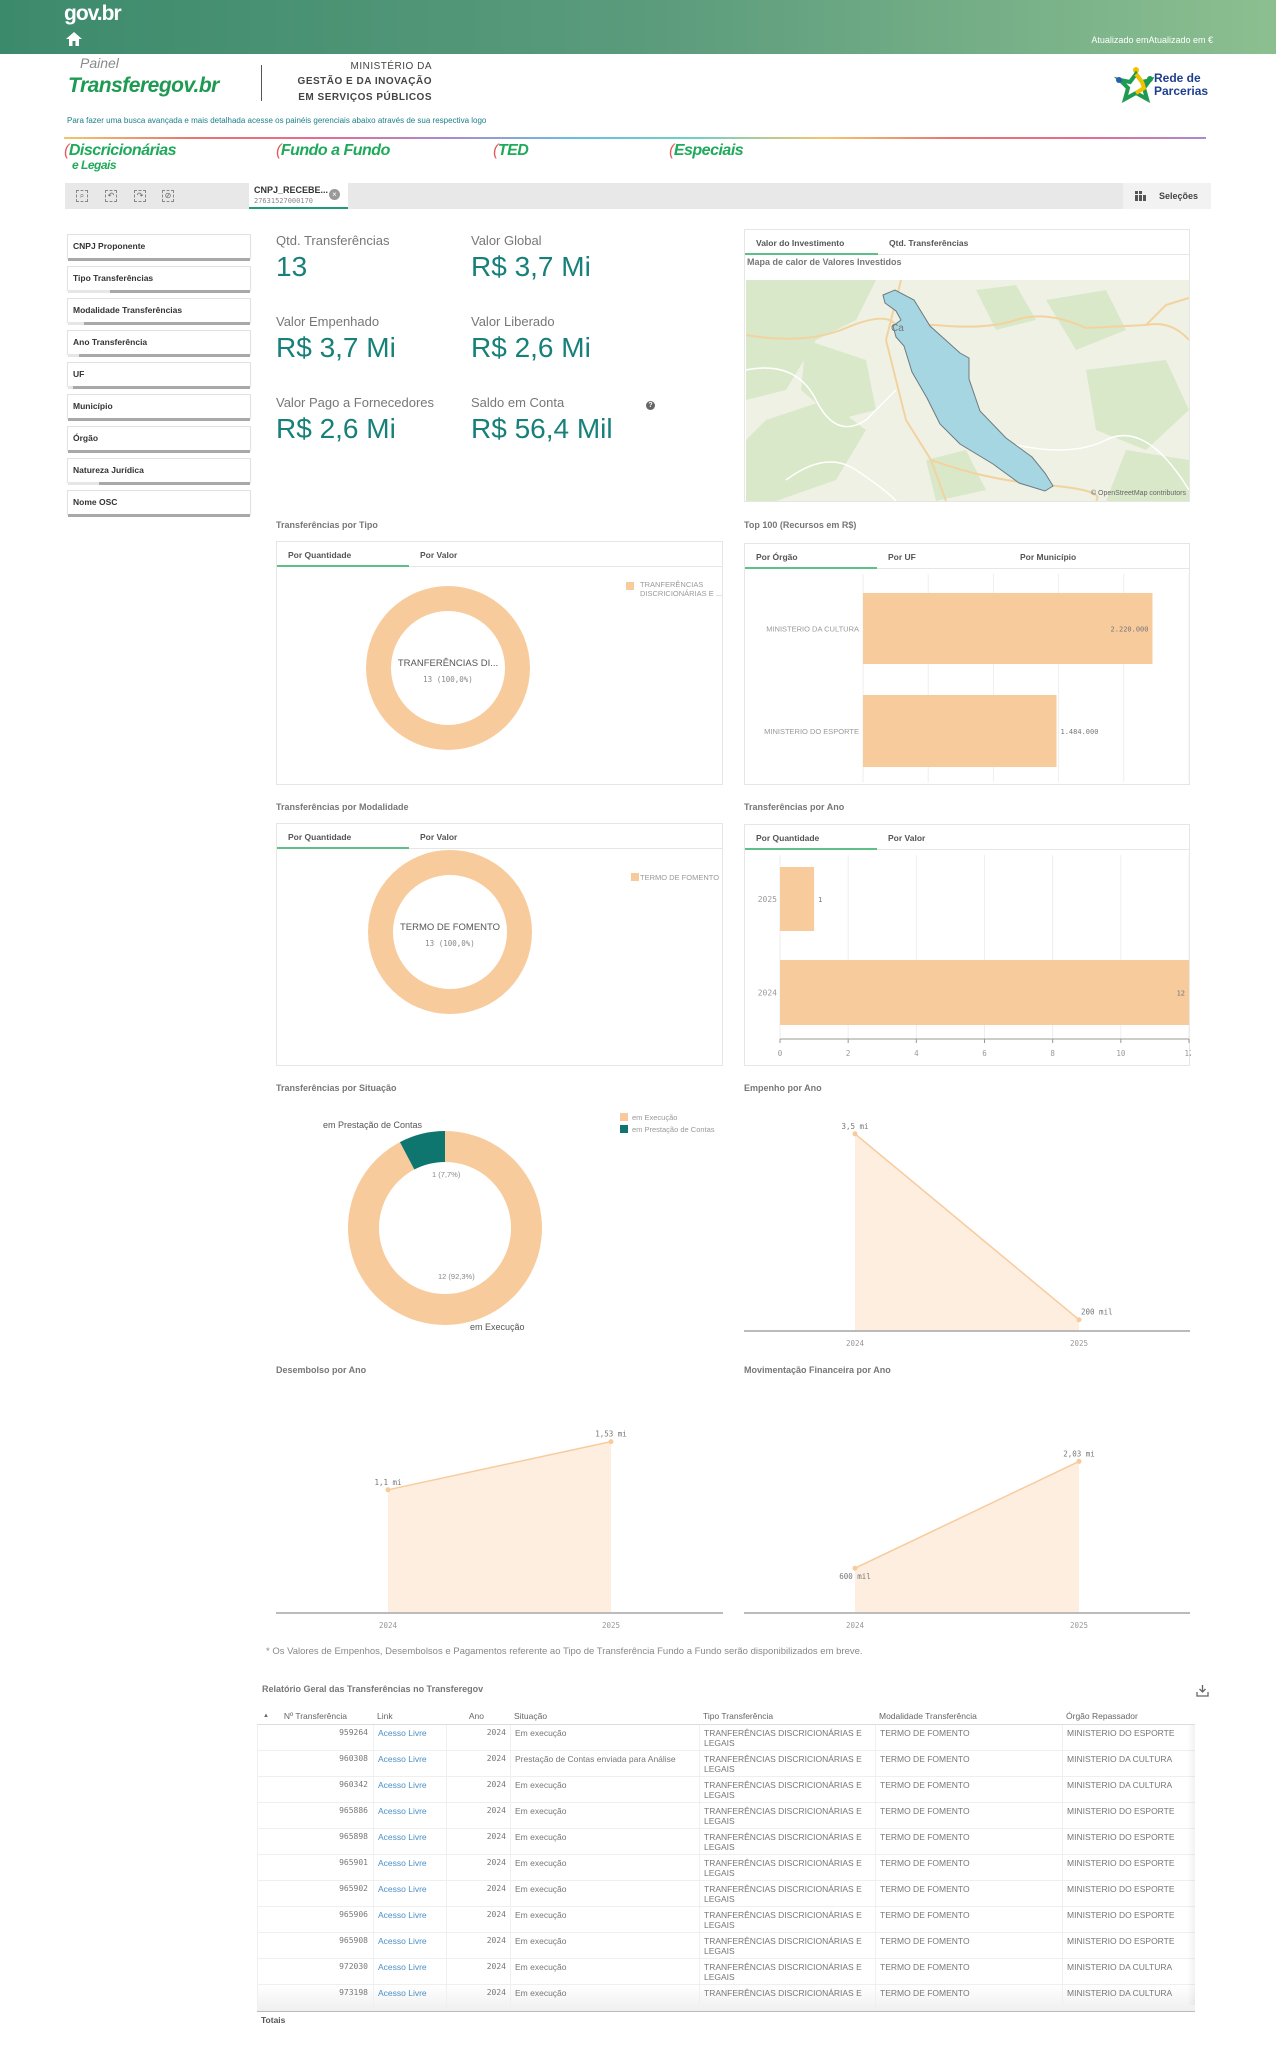 The width and height of the screenshot is (1276, 2048). I want to click on filter-munic-pio: Município, so click(159, 408).